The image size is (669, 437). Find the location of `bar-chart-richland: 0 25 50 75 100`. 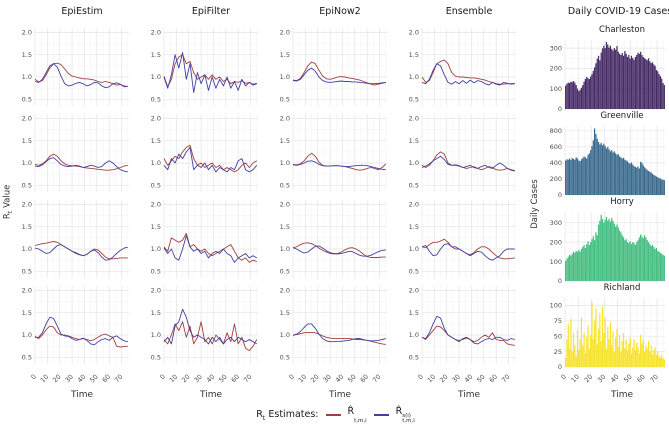

bar-chart-richland: 0 25 50 75 100 is located at coordinates (605, 333).